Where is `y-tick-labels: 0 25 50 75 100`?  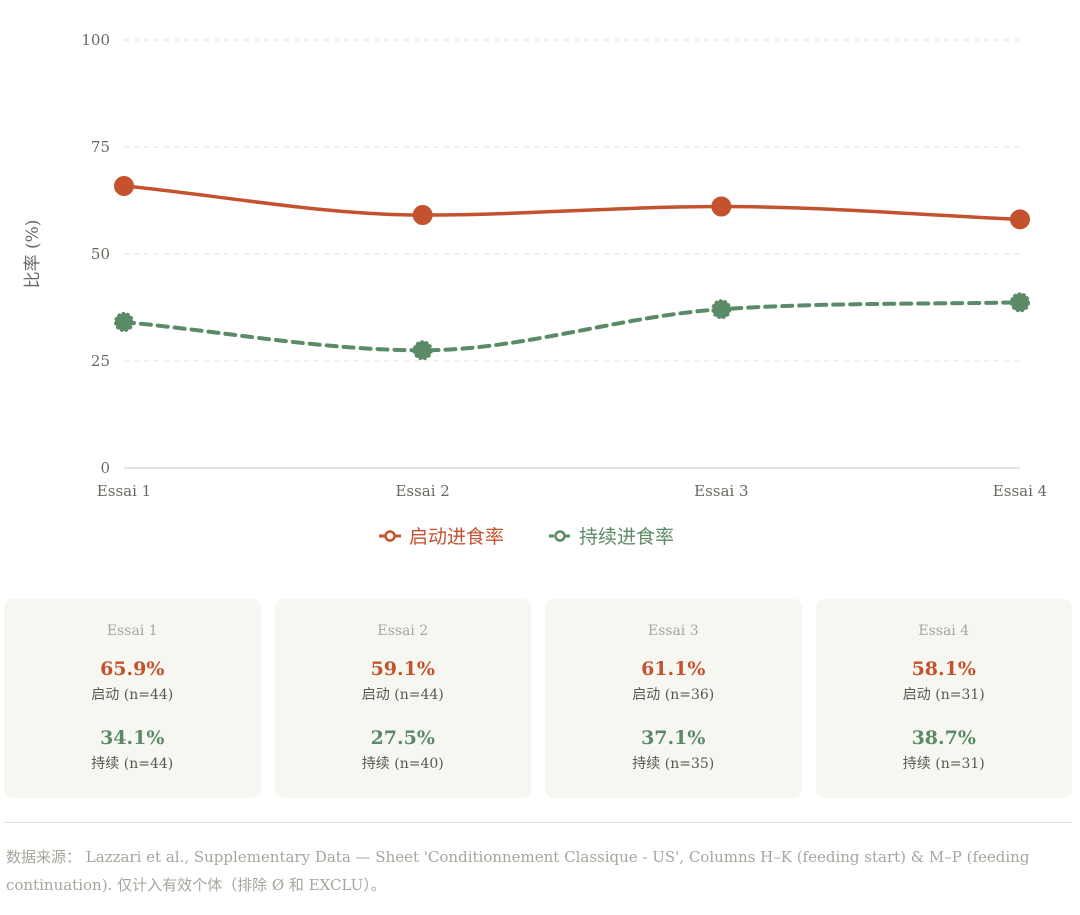
y-tick-labels: 0 25 50 75 100 is located at coordinates (95, 254).